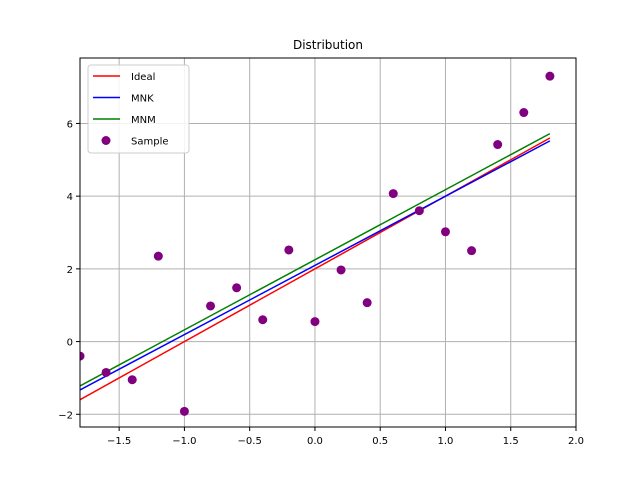 This screenshot has width=640, height=480. What do you see at coordinates (446, 441) in the screenshot?
I see `x-tick-label: 1.0` at bounding box center [446, 441].